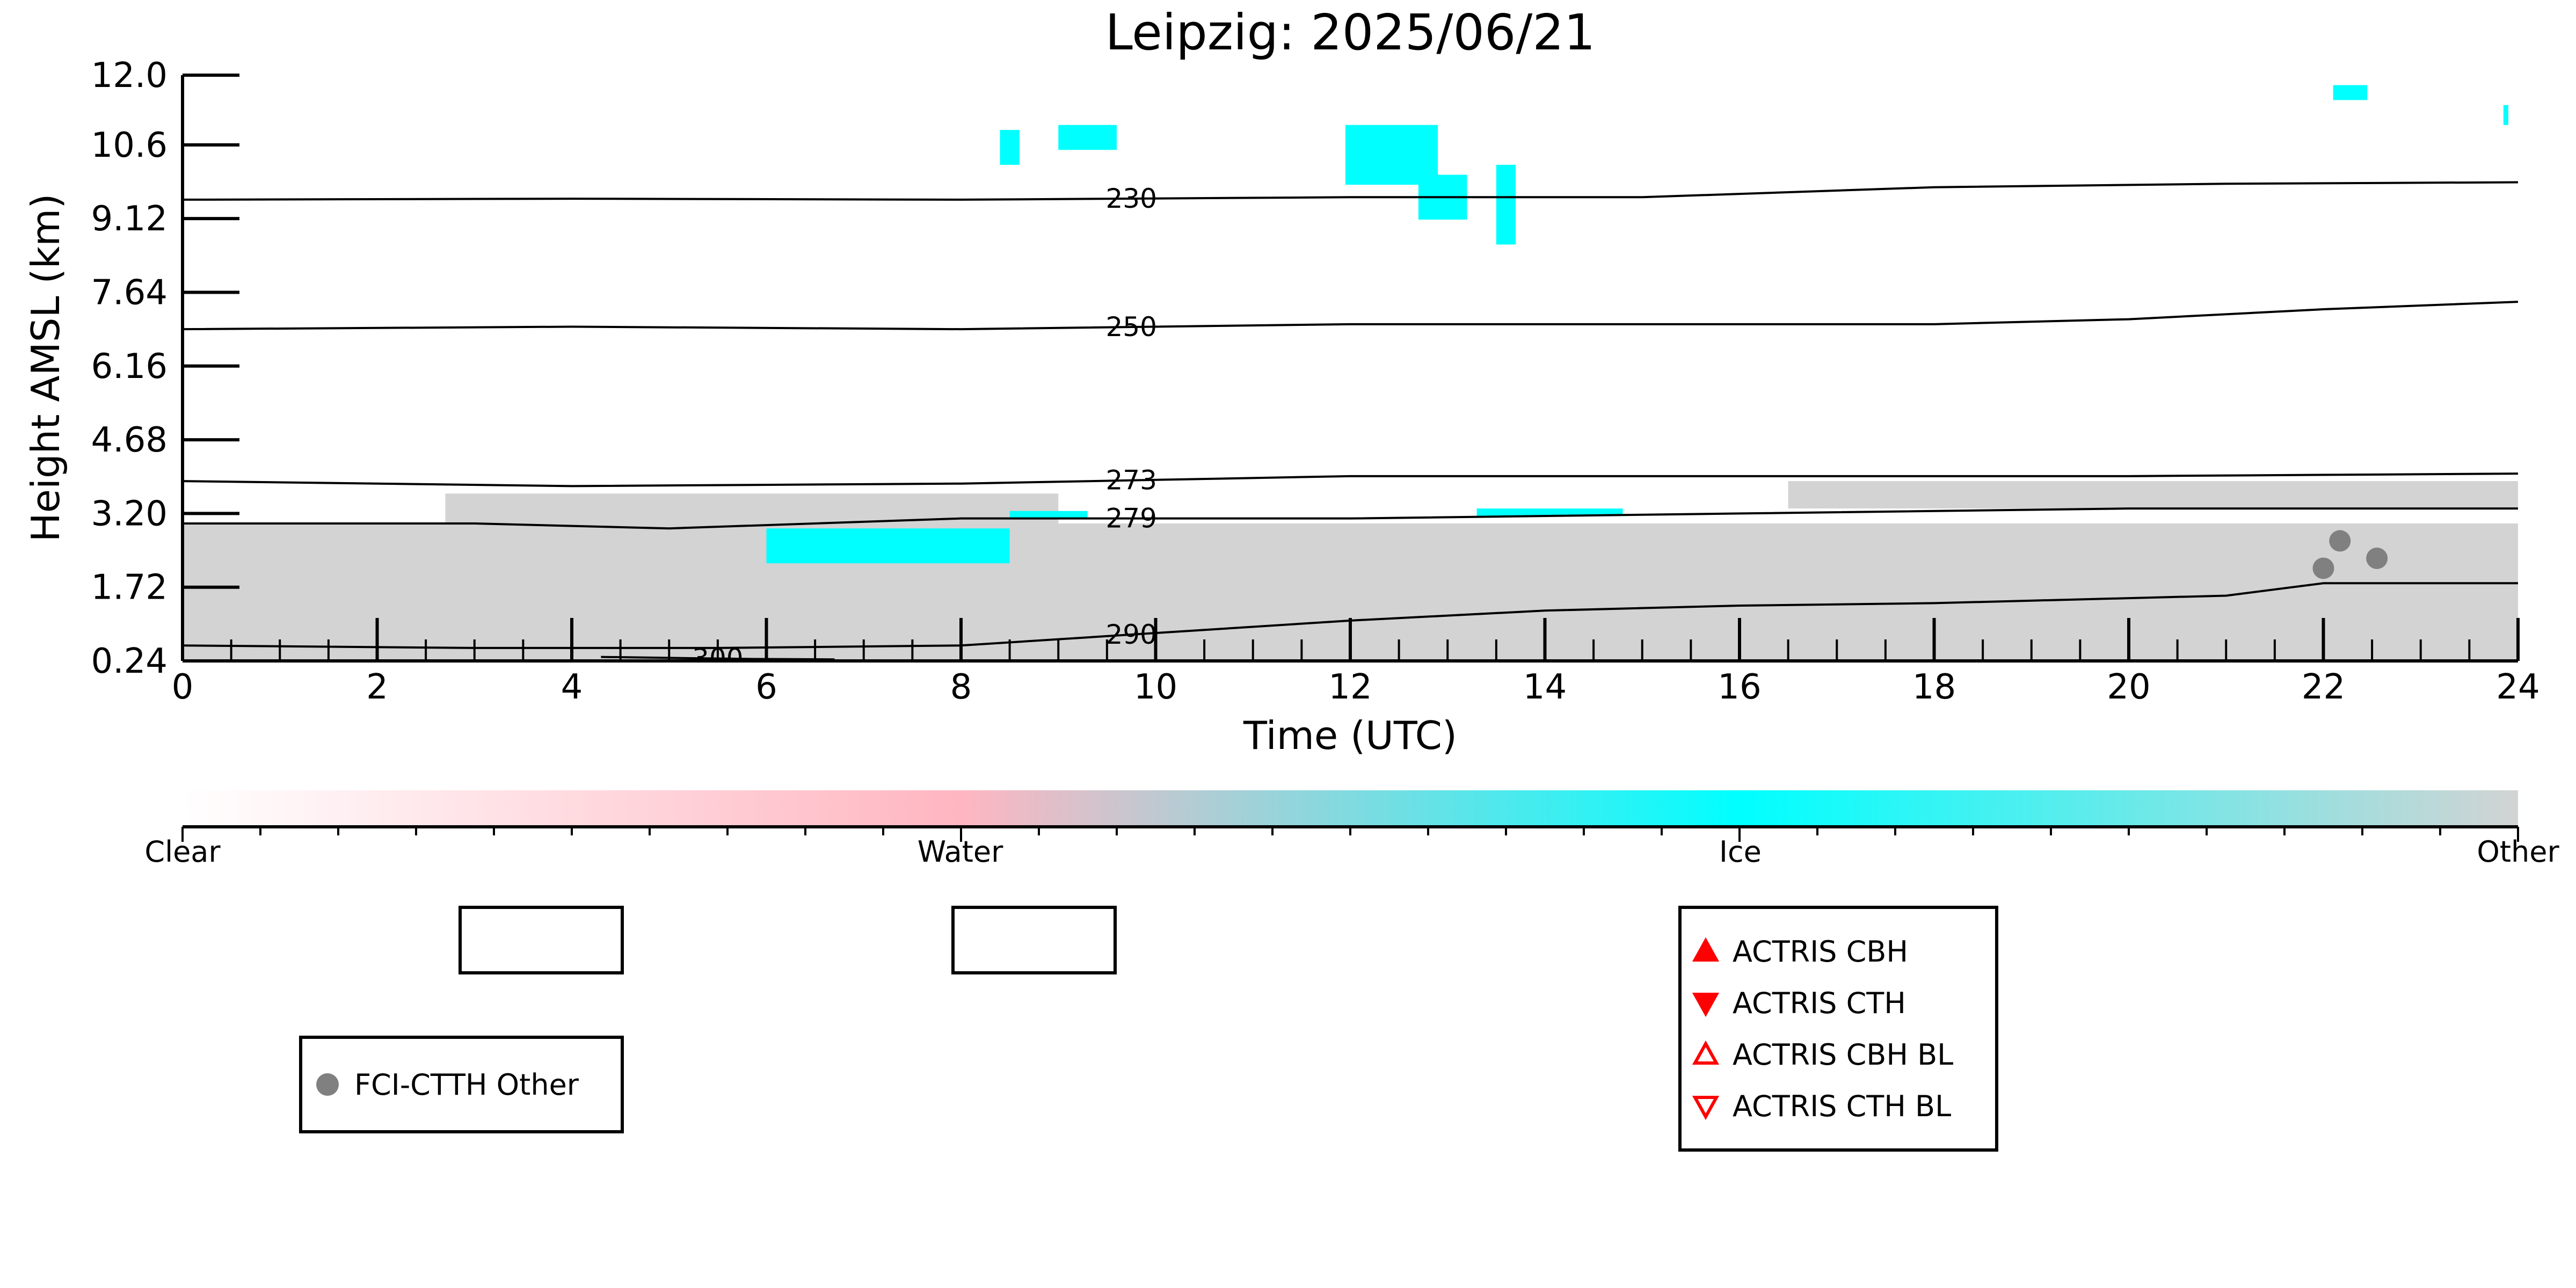  I want to click on x-tick-label: 20, so click(2128, 687).